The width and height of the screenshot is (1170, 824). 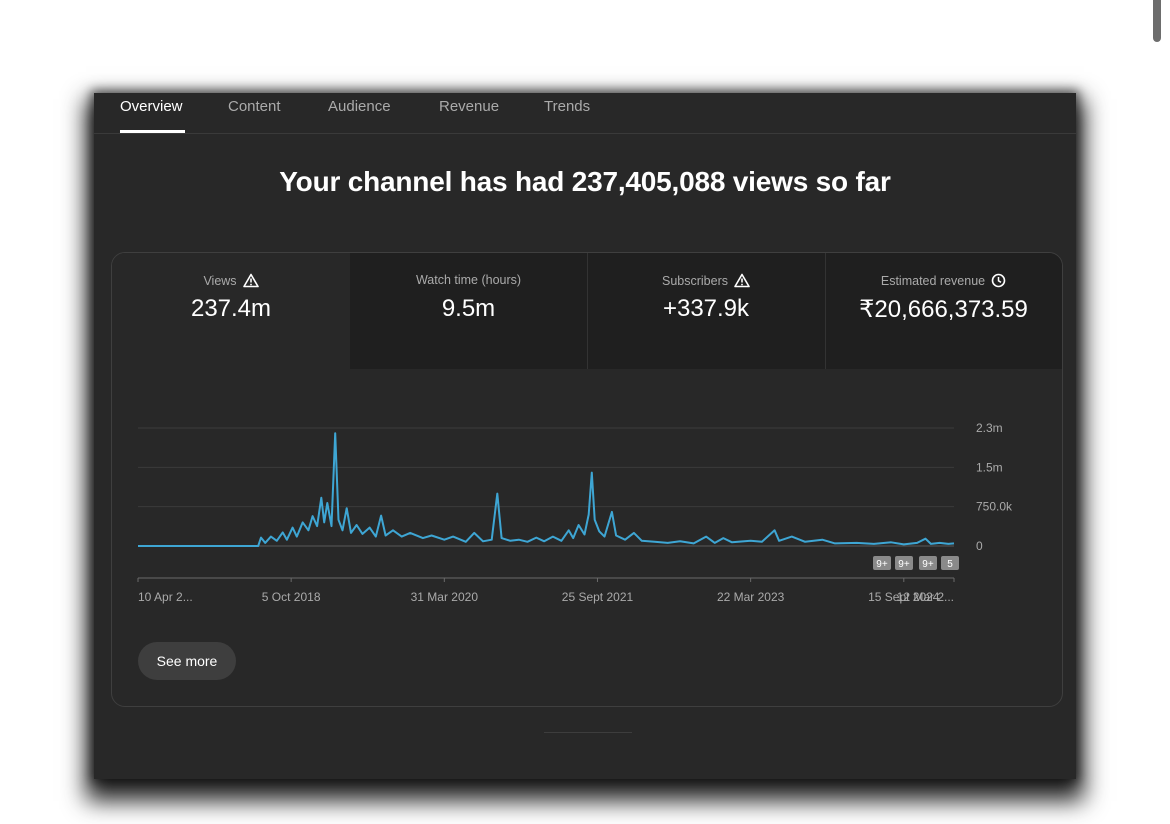 I want to click on metric-label-views: Views, so click(x=220, y=281).